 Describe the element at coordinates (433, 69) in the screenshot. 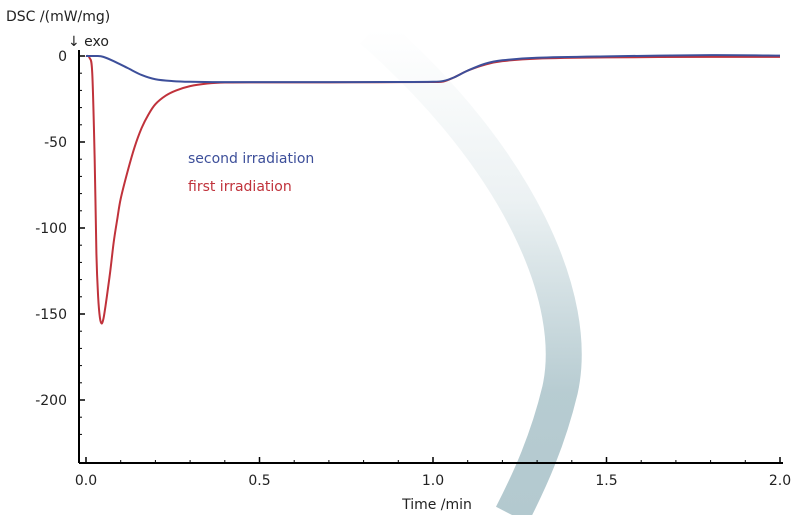

I see `series-line-second-irradiation` at that location.